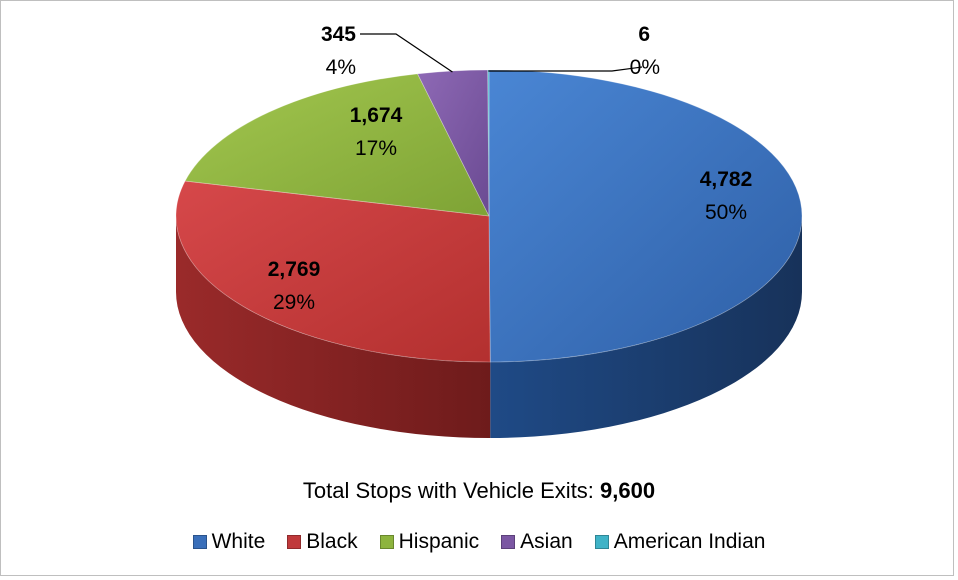 The height and width of the screenshot is (580, 958). What do you see at coordinates (488, 143) in the screenshot?
I see `pie-slice-american-indian` at bounding box center [488, 143].